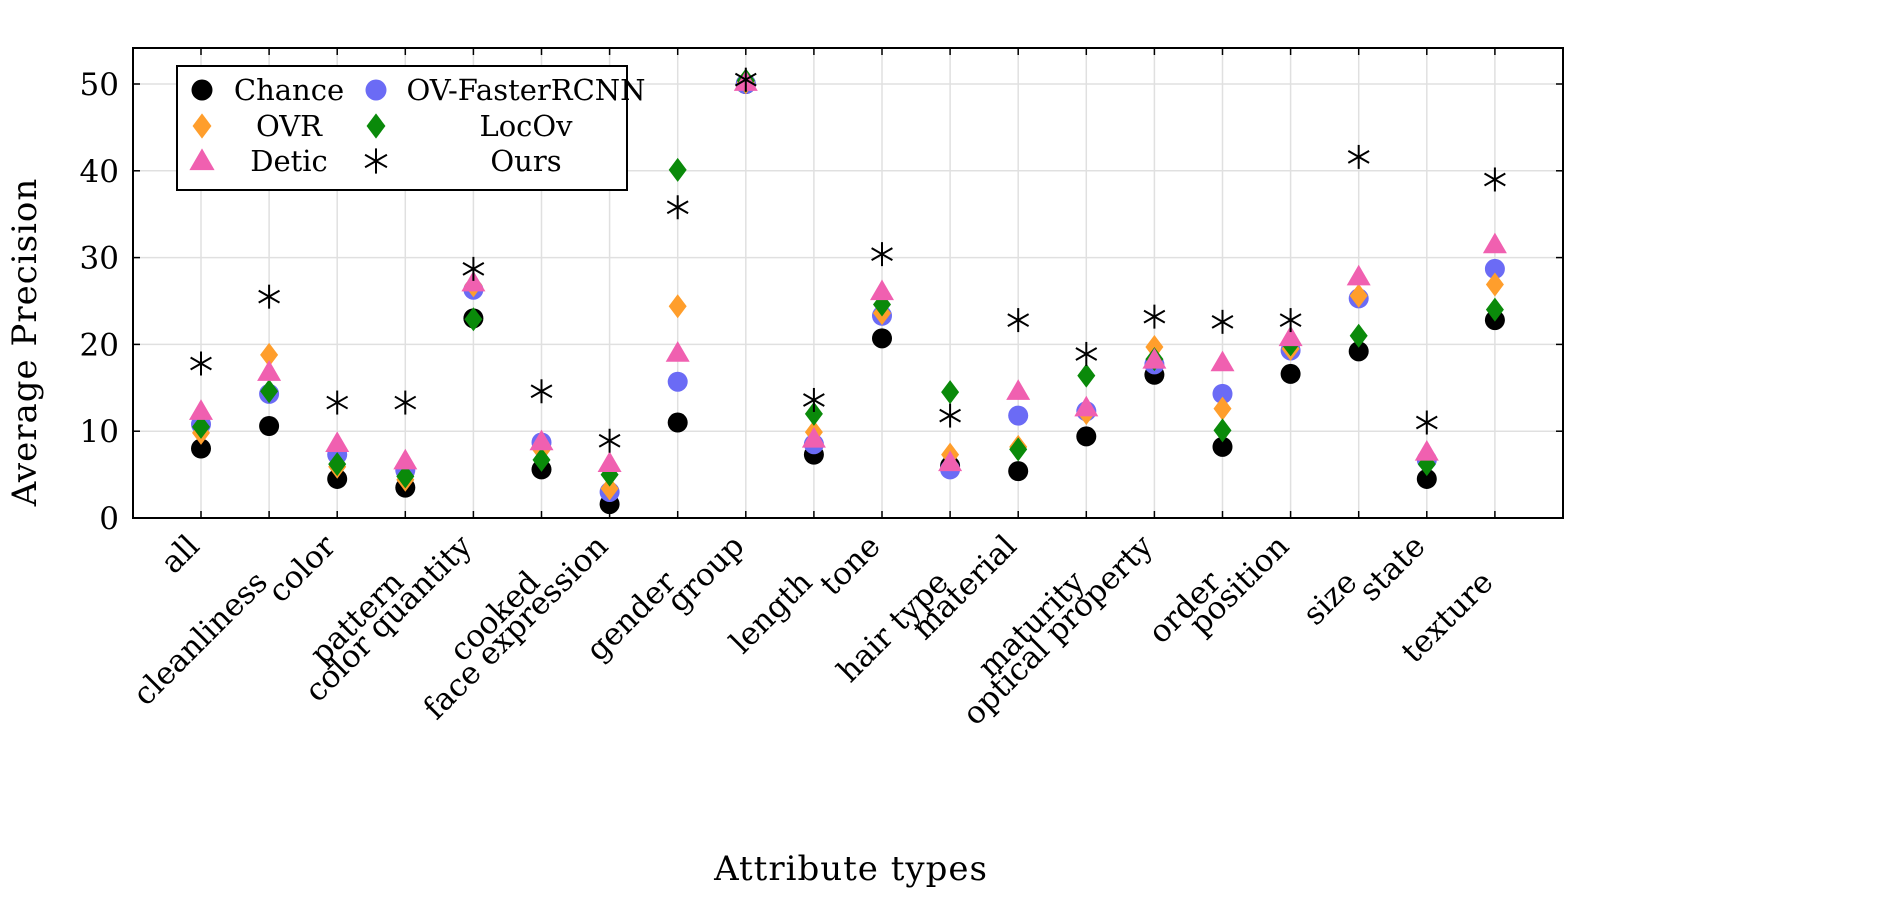 The width and height of the screenshot is (1897, 905). What do you see at coordinates (541, 459) in the screenshot?
I see `point-locov-cooked` at bounding box center [541, 459].